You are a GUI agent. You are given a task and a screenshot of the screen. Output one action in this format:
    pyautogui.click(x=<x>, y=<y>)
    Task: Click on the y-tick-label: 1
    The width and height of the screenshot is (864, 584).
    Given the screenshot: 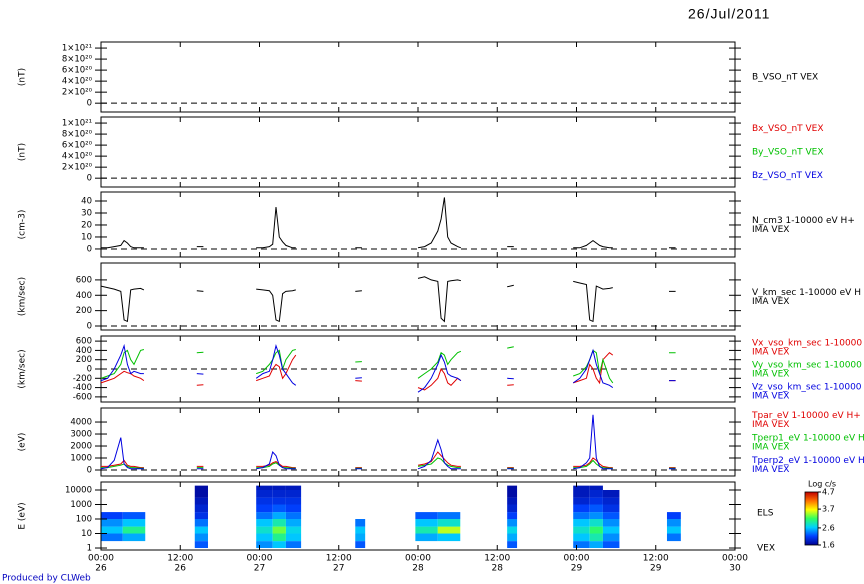 What is the action you would take?
    pyautogui.click(x=89, y=549)
    